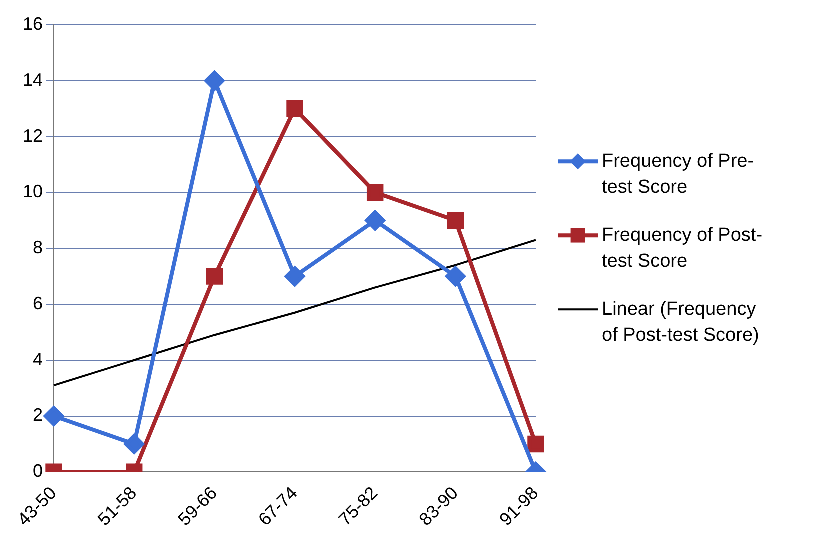  Describe the element at coordinates (33, 80) in the screenshot. I see `y-tick-label: 14` at that location.